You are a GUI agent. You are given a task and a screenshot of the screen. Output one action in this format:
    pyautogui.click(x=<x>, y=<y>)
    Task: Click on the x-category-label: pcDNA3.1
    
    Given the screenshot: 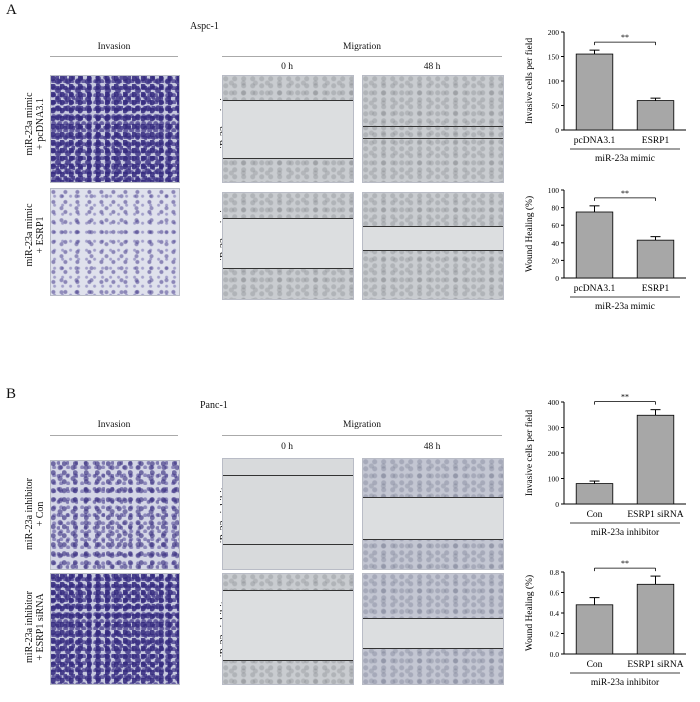 What is the action you would take?
    pyautogui.click(x=595, y=141)
    